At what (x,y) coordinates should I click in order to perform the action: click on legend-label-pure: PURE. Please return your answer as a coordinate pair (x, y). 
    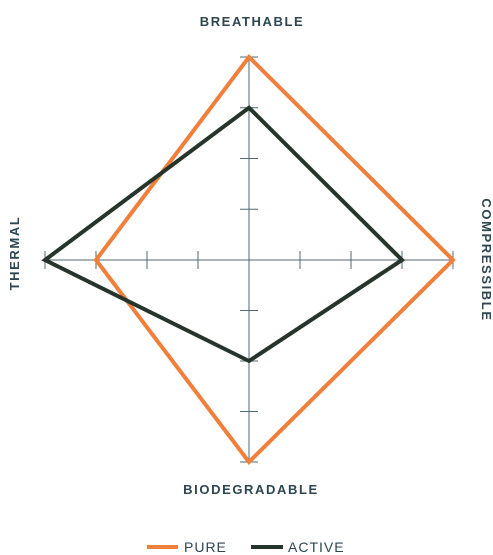
    Looking at the image, I should click on (205, 547).